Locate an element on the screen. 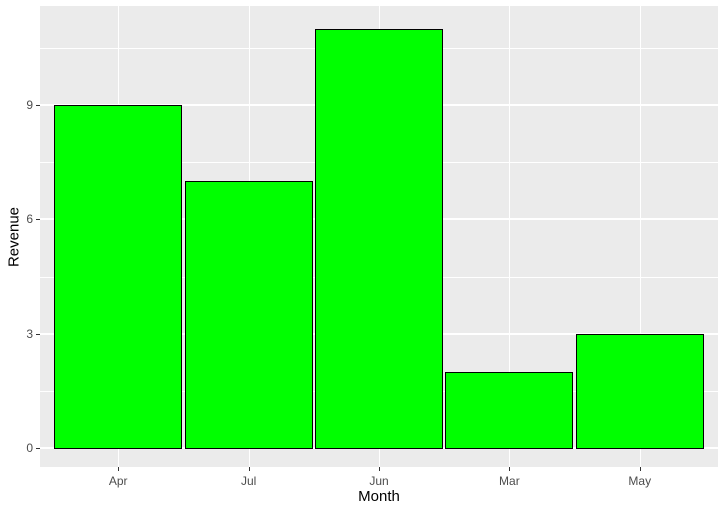 The width and height of the screenshot is (727, 513). x-axis-tick-label: May is located at coordinates (640, 481).